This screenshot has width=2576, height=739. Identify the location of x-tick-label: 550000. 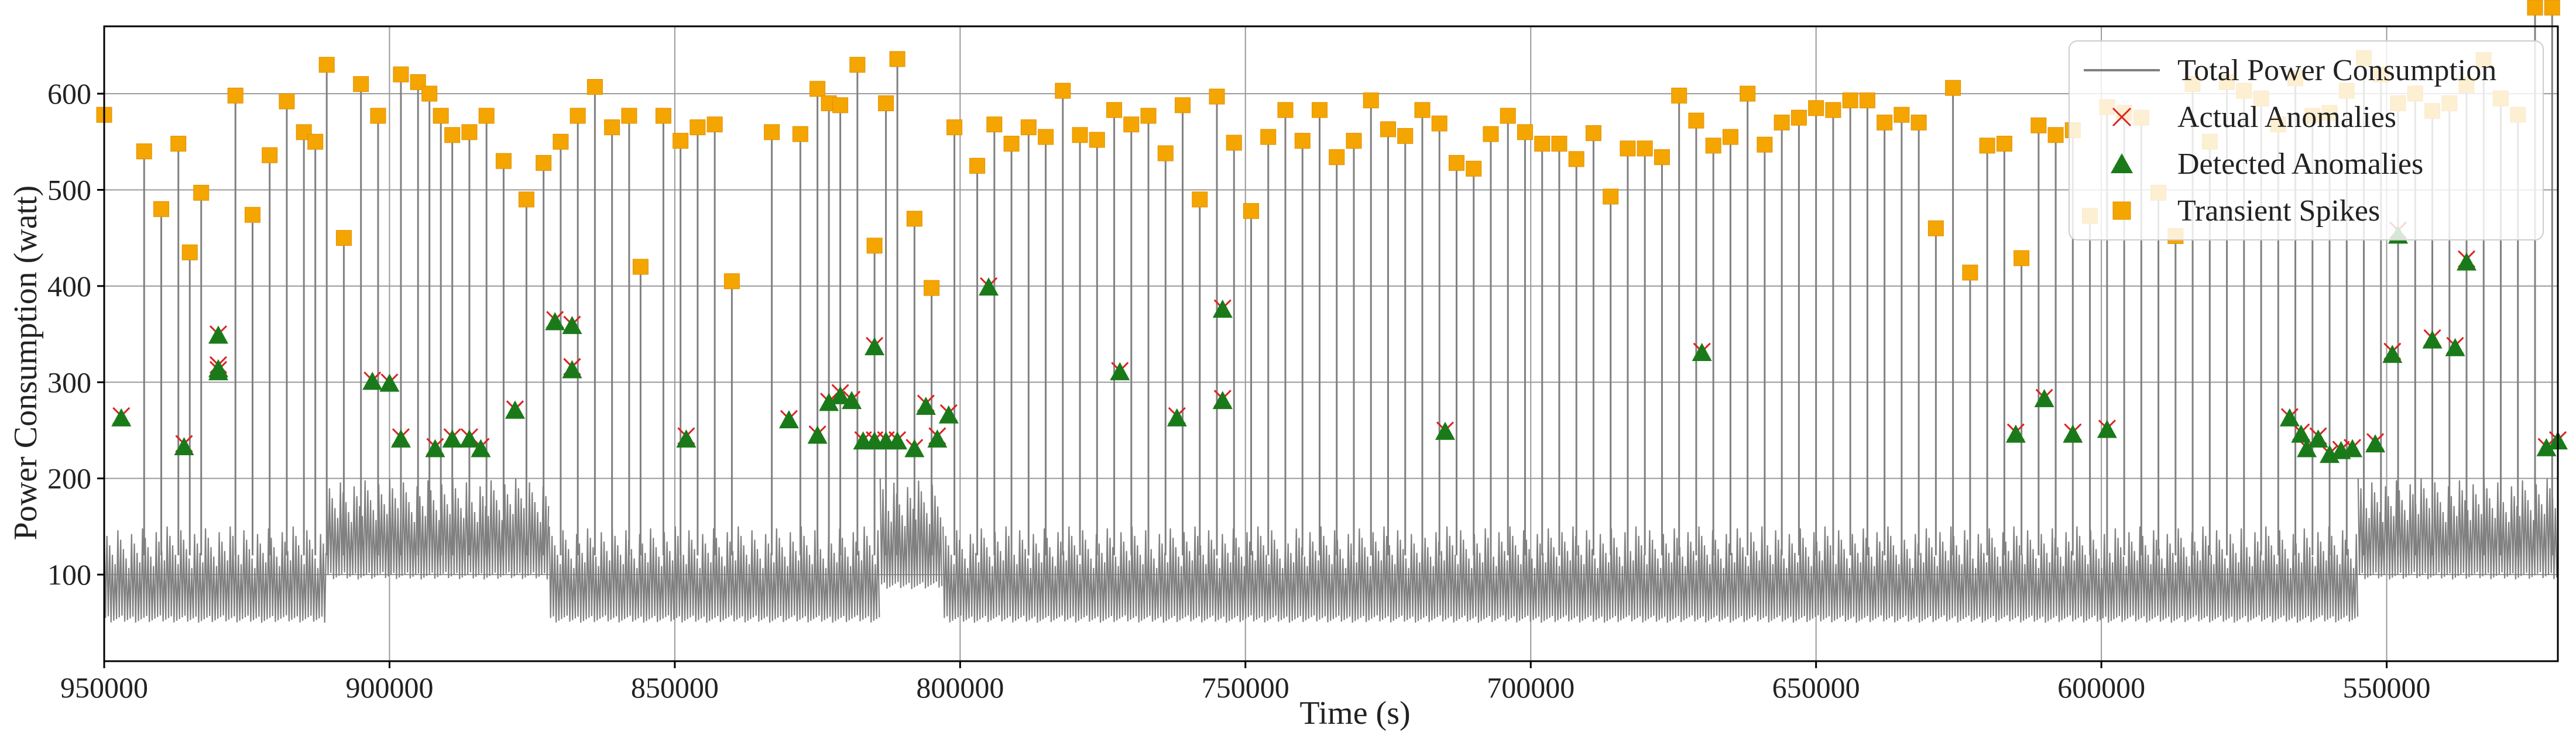
(2387, 687).